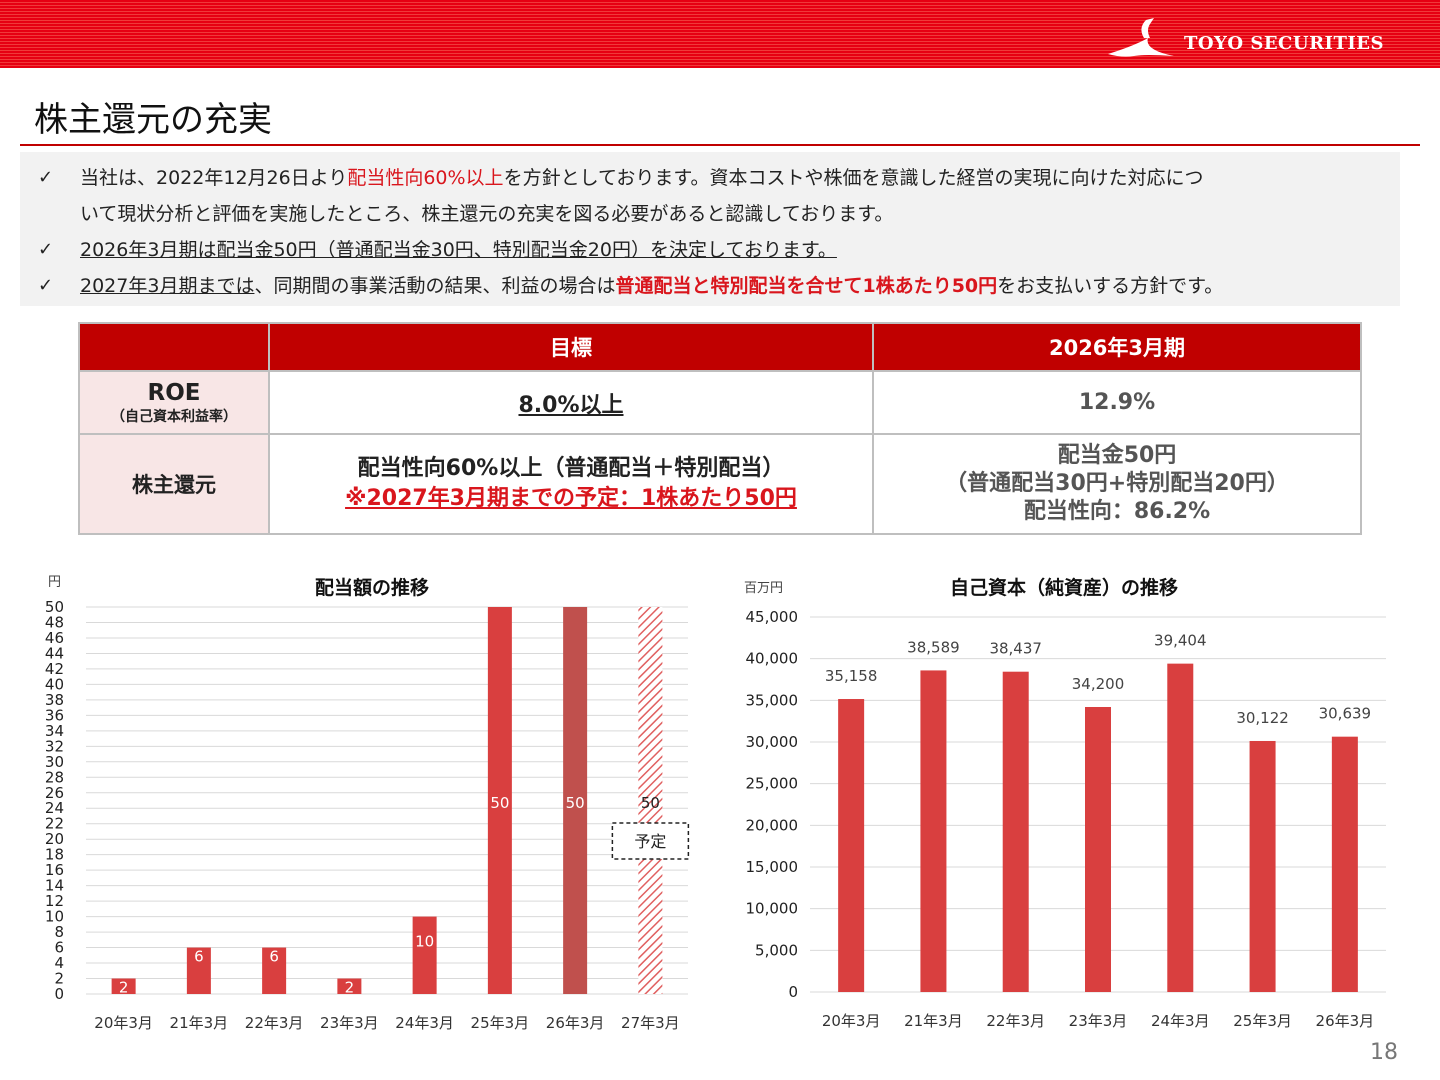 This screenshot has width=1440, height=1080. I want to click on roe-label: ROE, so click(174, 392).